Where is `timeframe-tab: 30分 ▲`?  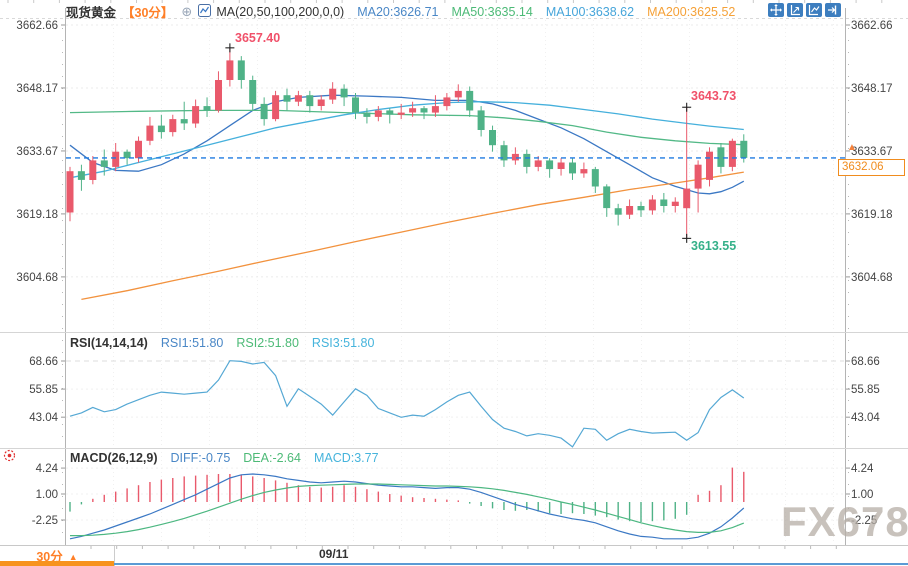 timeframe-tab: 30分 ▲ is located at coordinates (57, 555).